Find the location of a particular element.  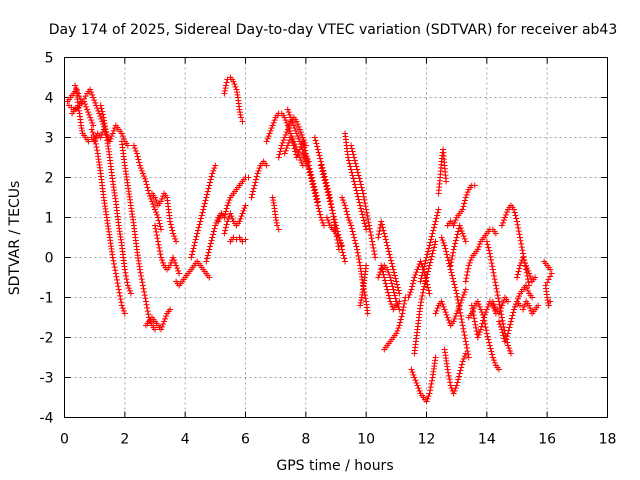

x-tick-label: 8 is located at coordinates (305, 440).